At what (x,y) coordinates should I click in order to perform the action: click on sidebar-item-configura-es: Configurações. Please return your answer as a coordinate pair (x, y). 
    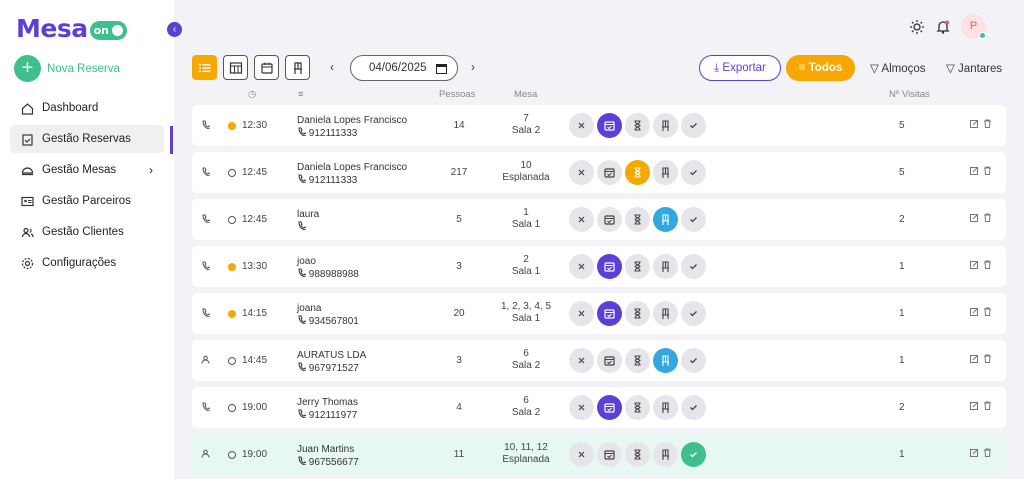
    Looking at the image, I should click on (87, 263).